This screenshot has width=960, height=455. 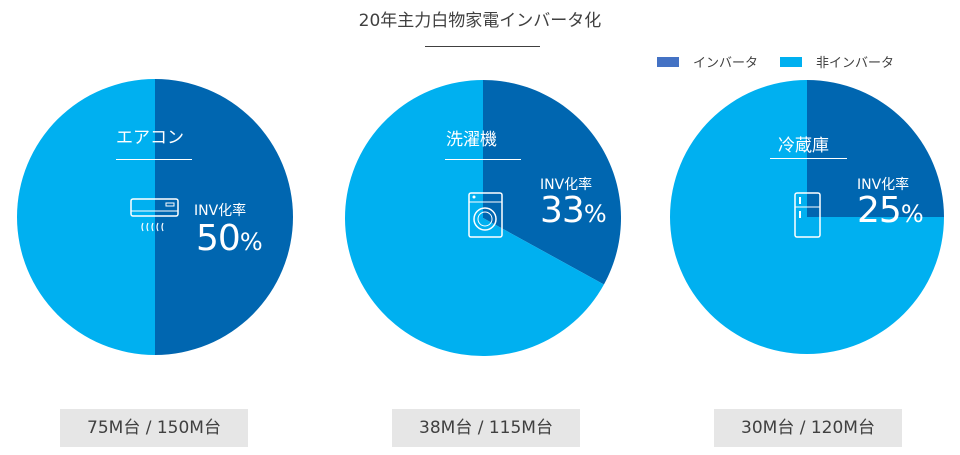 I want to click on legend-label: インバータ, so click(x=726, y=63).